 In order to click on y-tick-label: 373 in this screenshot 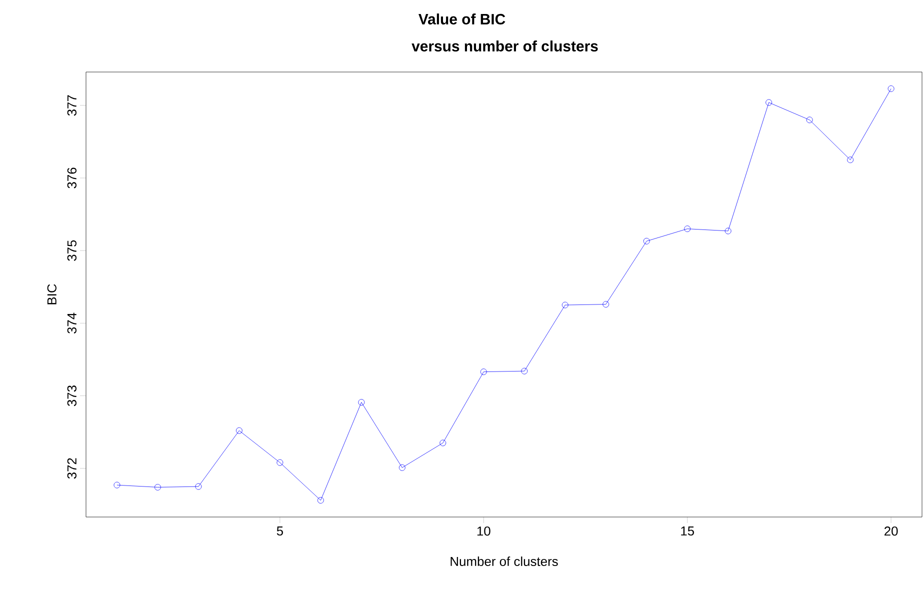, I will do `click(71, 396)`.